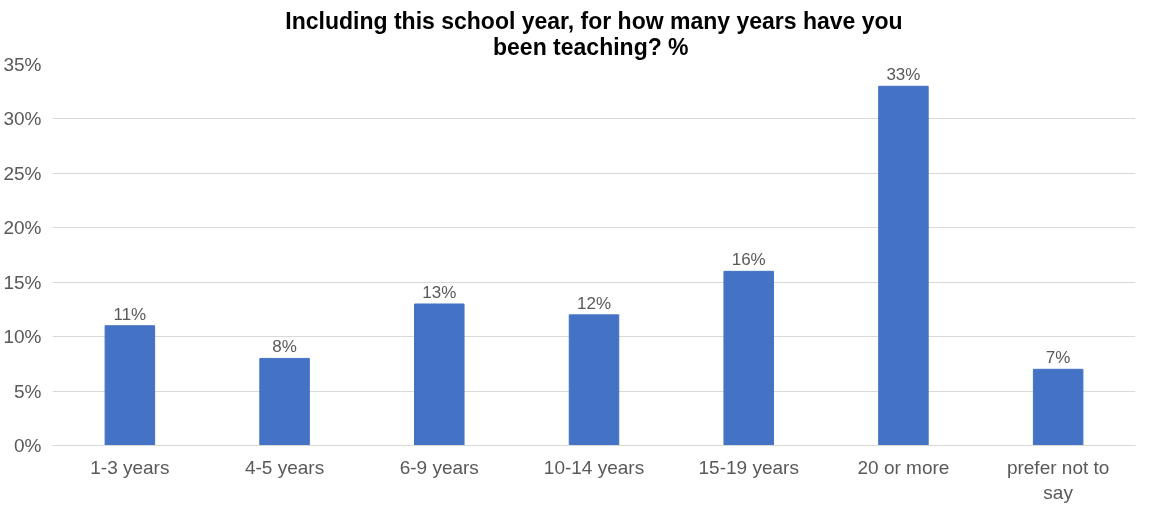  What do you see at coordinates (130, 467) in the screenshot?
I see `x-tick-label: 1-3 years` at bounding box center [130, 467].